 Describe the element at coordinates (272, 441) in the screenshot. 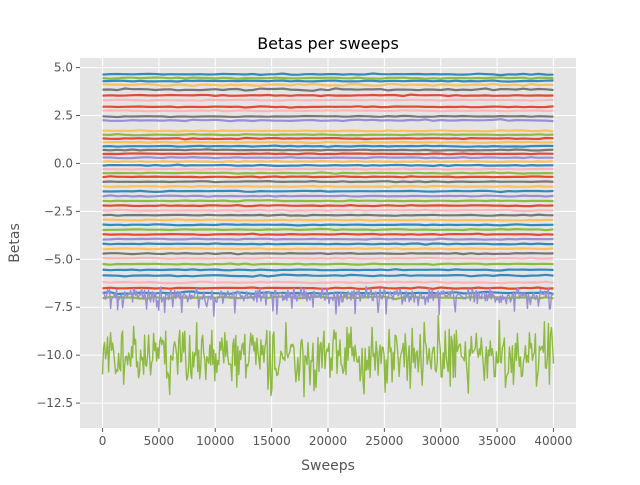

I see `x-tick-label: 15000` at that location.